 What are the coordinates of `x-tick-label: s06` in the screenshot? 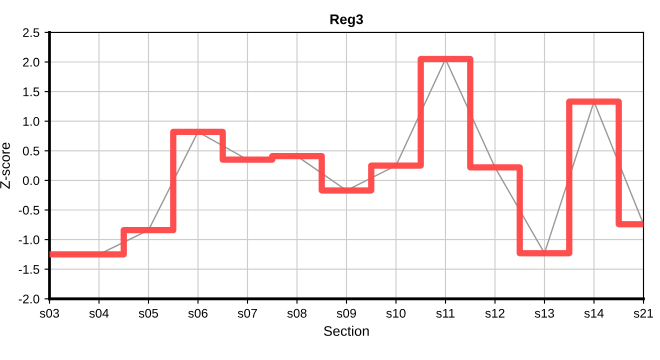 It's located at (198, 313).